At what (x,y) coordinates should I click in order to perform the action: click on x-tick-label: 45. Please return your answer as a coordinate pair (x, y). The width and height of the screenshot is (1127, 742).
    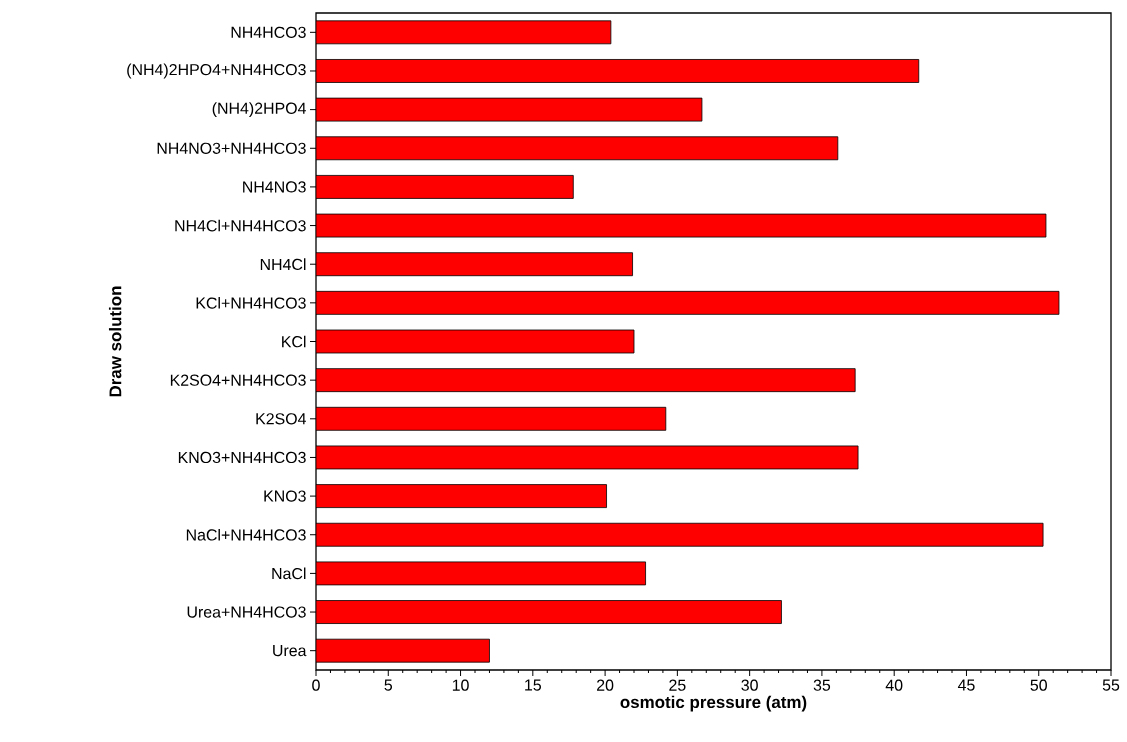
    Looking at the image, I should click on (966, 685).